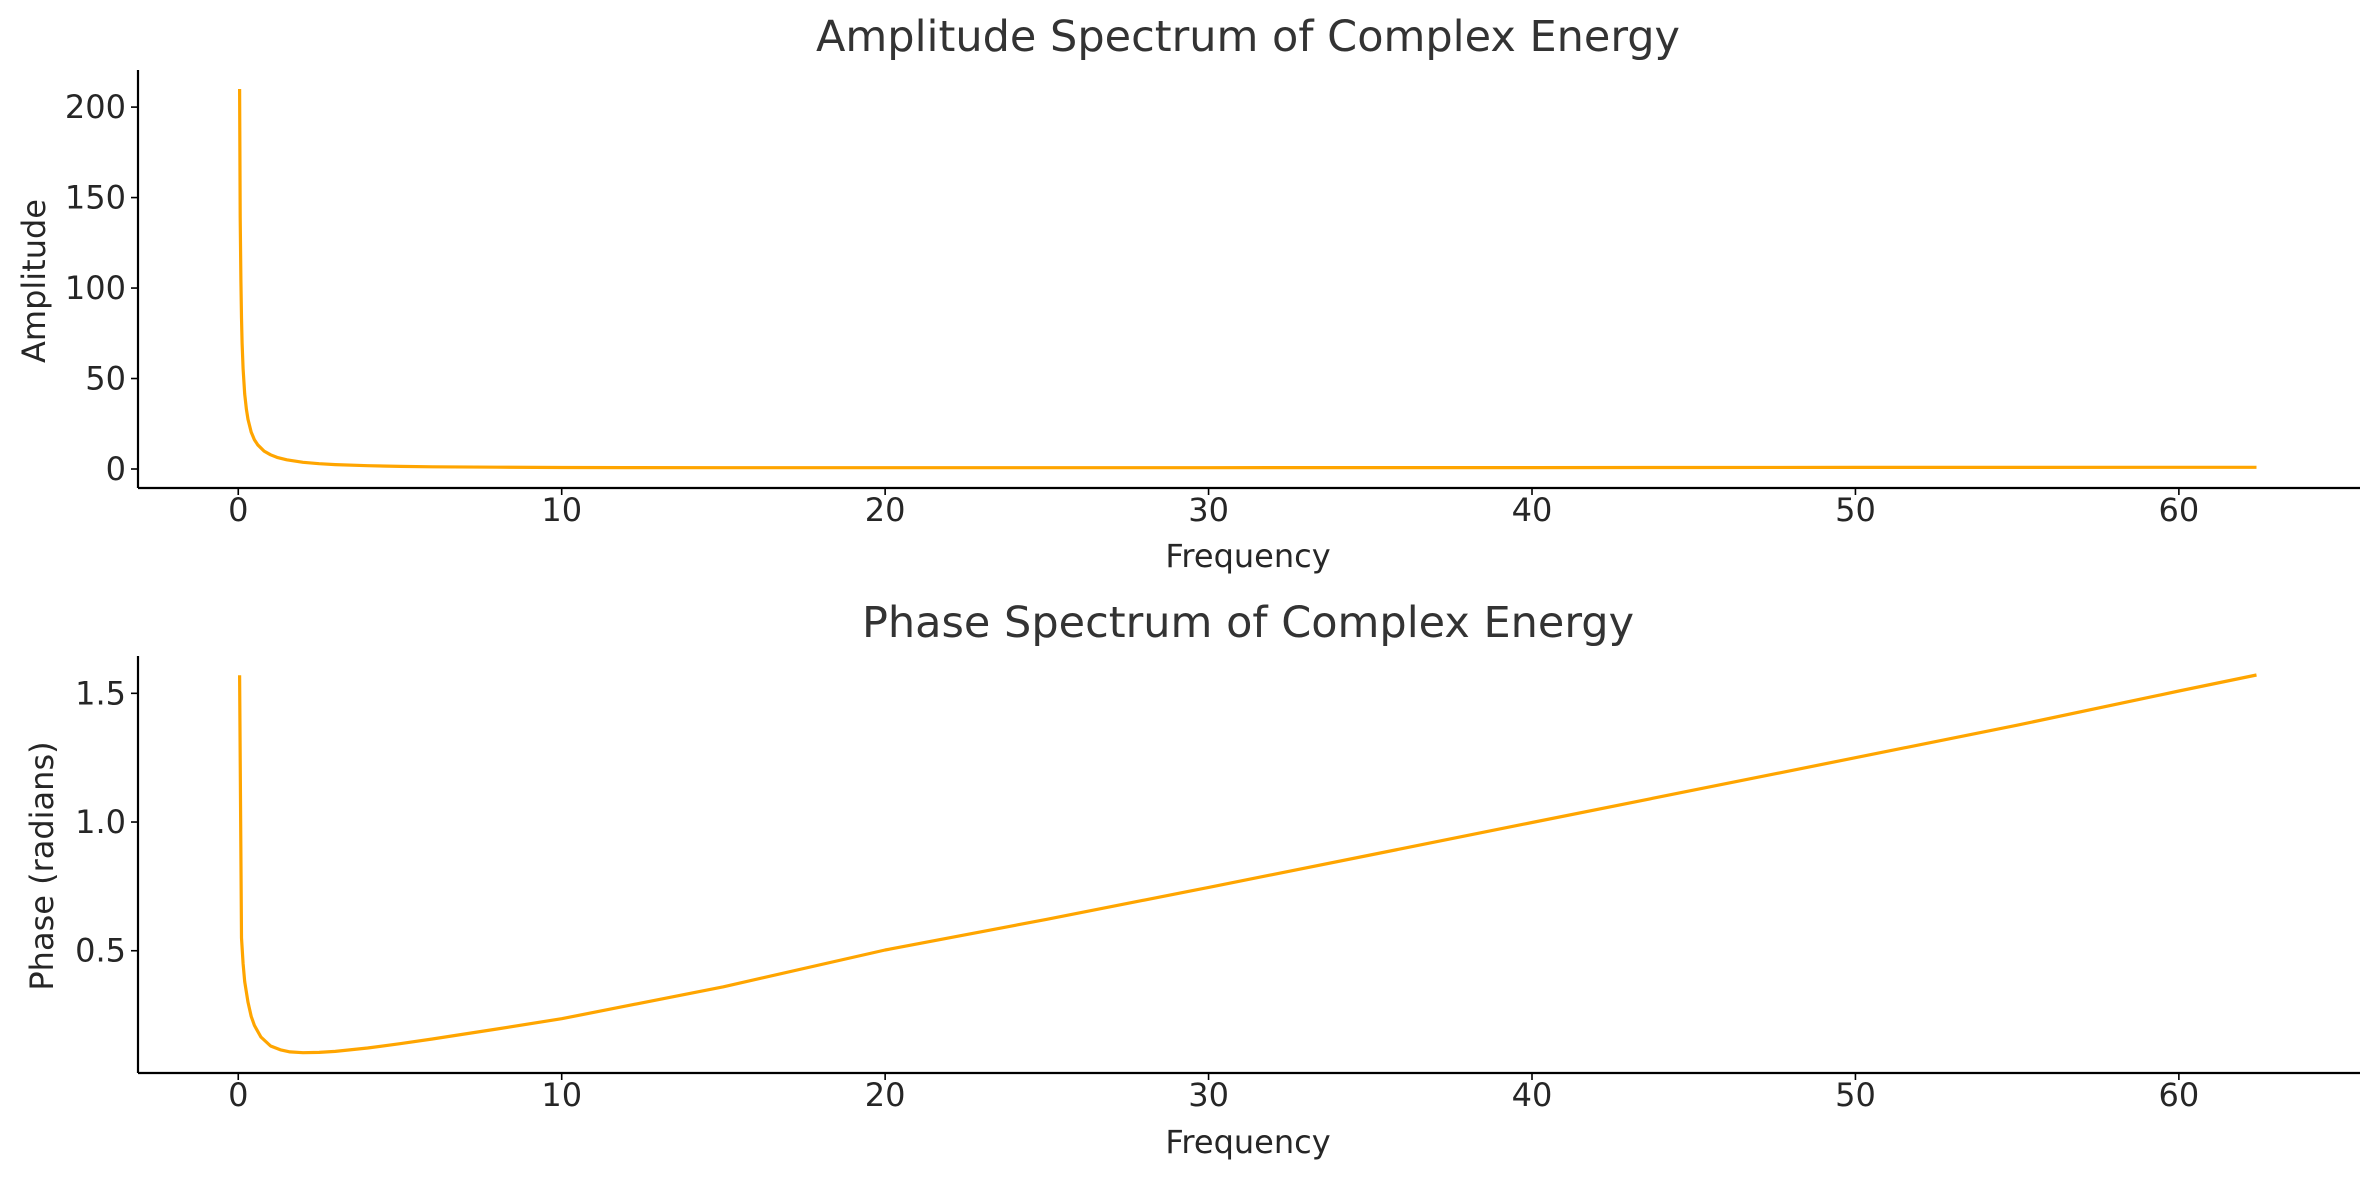  I want to click on y-tick-label: 1.5, so click(100, 693).